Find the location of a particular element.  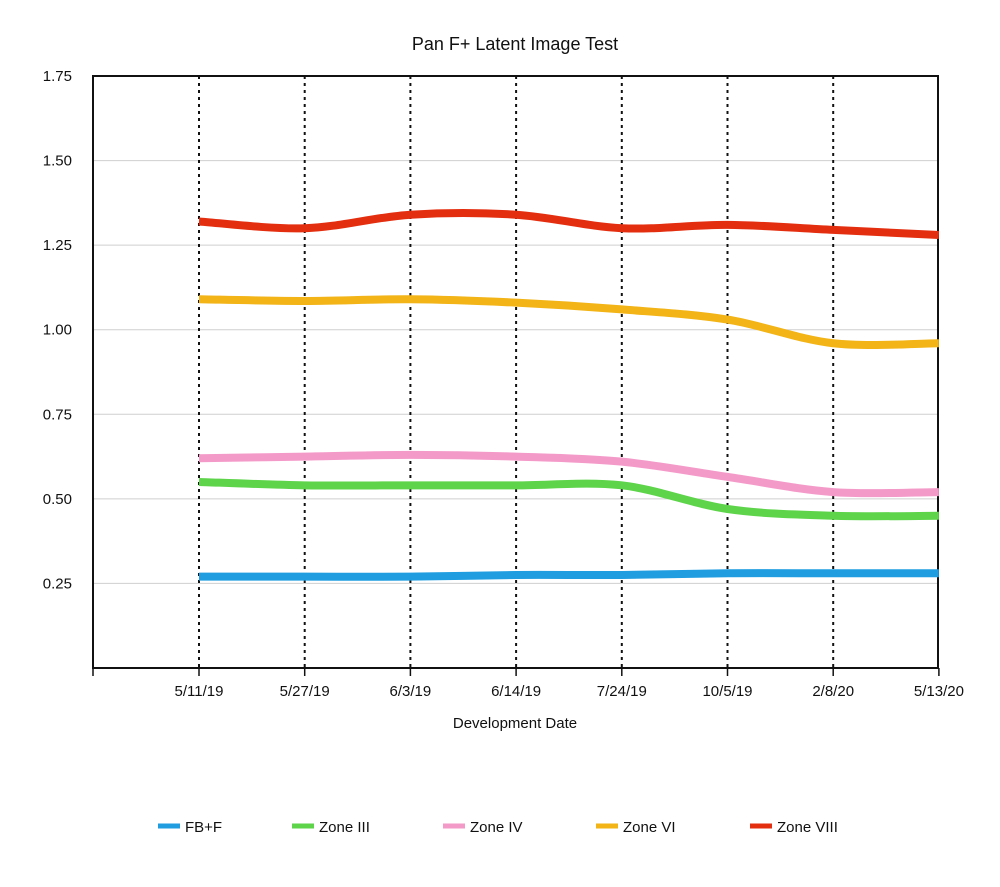

x-tick-label: 5/27/19 is located at coordinates (305, 691).